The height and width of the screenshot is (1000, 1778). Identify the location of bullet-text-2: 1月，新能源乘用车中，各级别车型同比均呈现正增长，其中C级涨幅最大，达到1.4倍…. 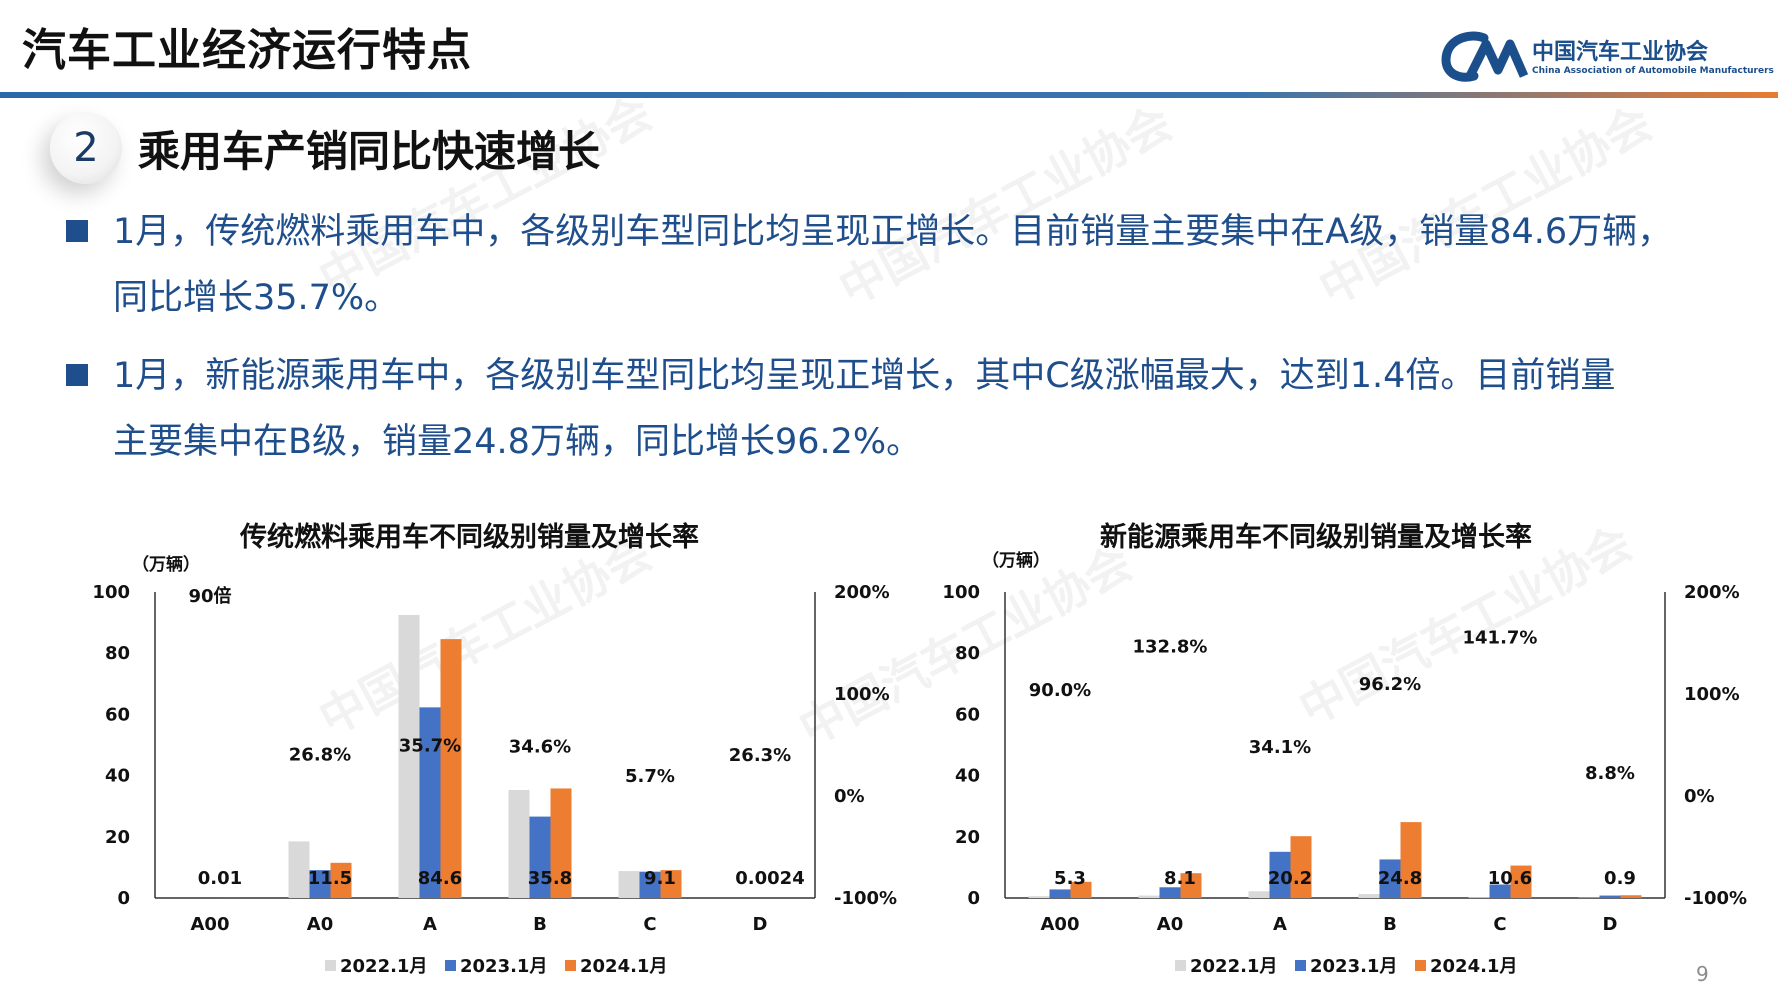
(933, 409).